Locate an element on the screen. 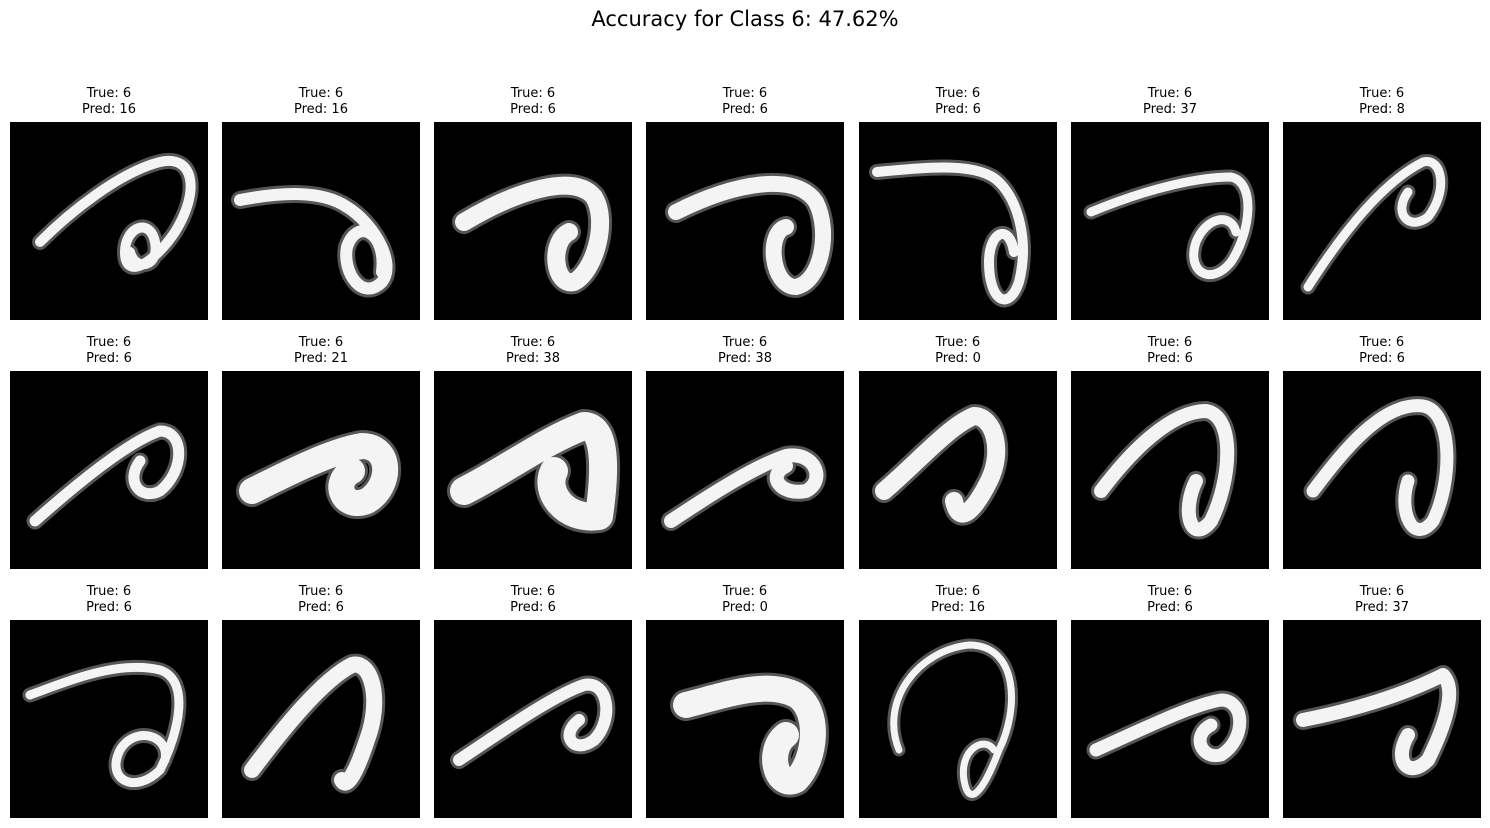 Image resolution: width=1490 pixels, height=828 pixels. panel-title: True: 6 Pred: 21 is located at coordinates (321, 351).